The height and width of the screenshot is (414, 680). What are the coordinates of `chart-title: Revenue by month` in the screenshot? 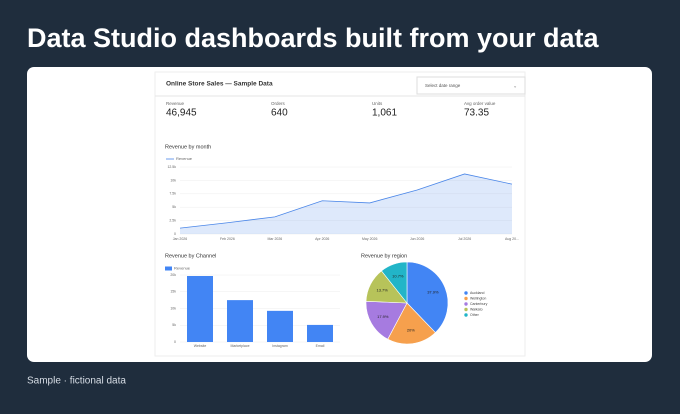 It's located at (188, 147).